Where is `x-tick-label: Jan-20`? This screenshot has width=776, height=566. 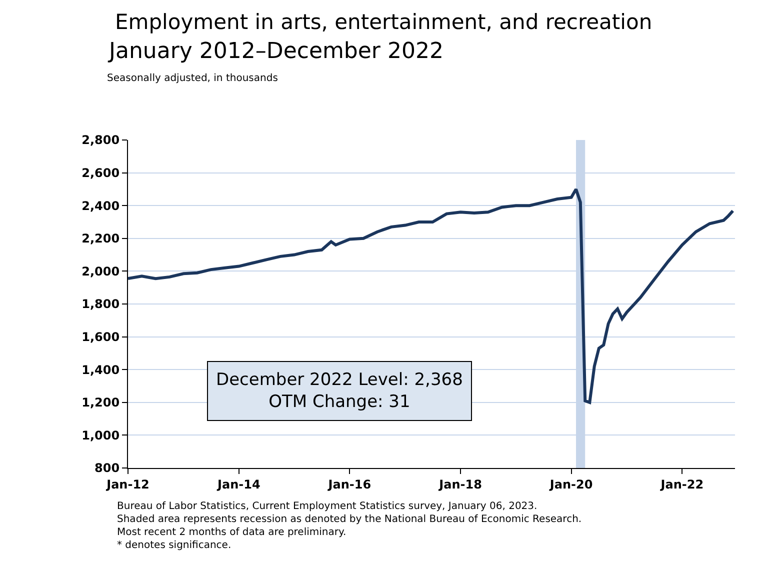
x-tick-label: Jan-20 is located at coordinates (570, 484).